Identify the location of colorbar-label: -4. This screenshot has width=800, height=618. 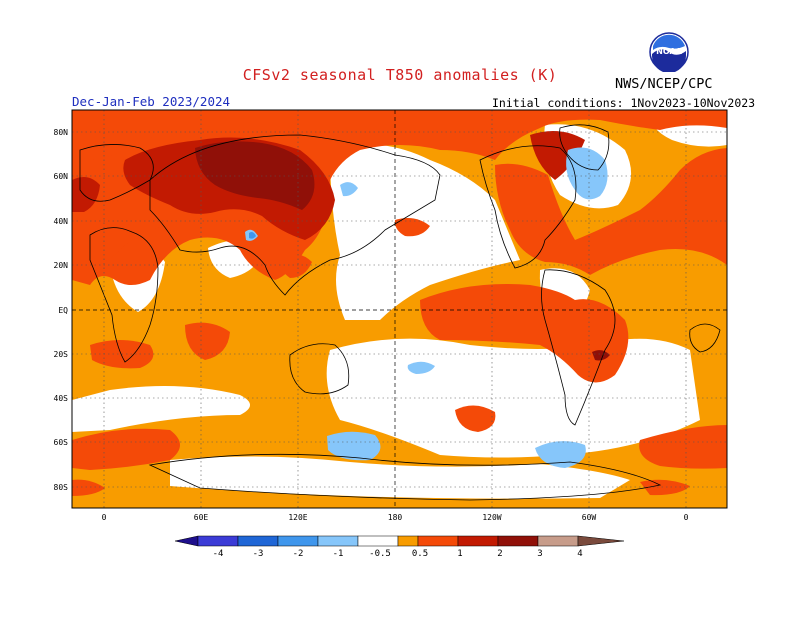
(218, 554).